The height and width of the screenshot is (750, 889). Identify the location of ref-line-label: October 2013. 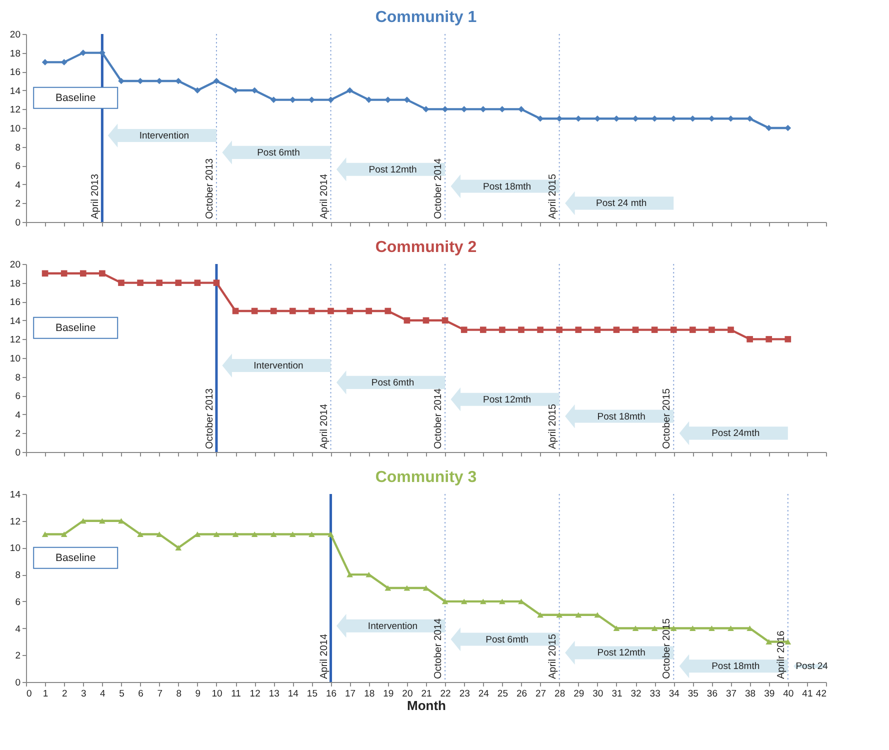
(210, 188).